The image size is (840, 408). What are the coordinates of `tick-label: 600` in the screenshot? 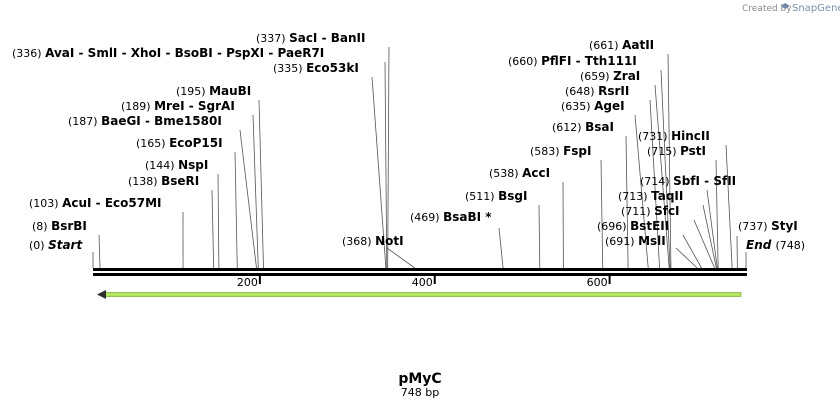 It's located at (597, 282).